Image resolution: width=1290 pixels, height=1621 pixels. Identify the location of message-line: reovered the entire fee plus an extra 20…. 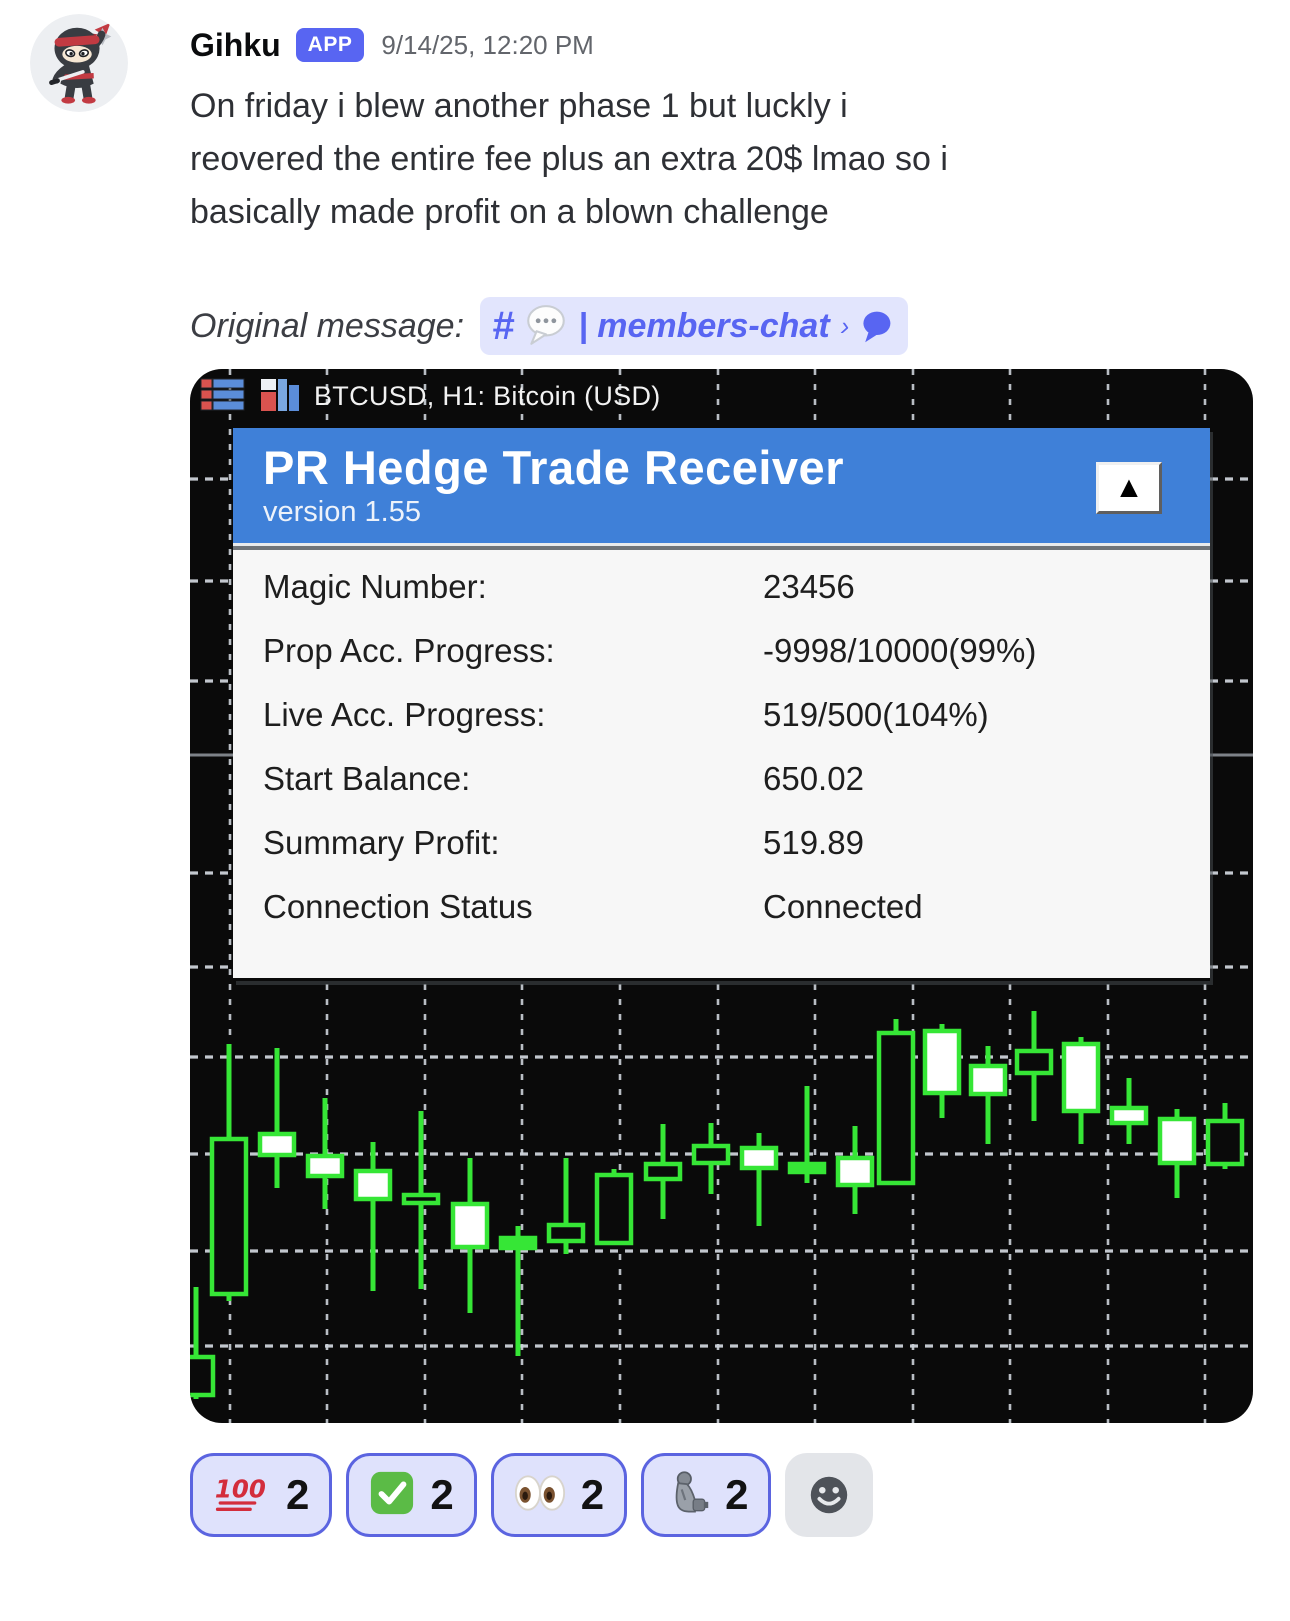
(569, 159).